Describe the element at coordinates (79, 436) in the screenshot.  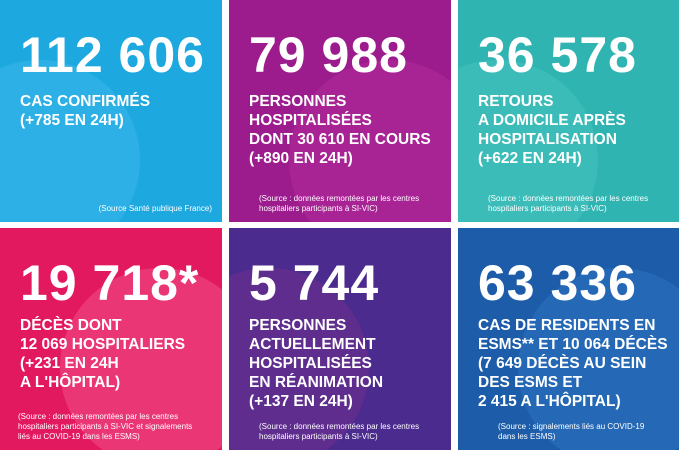
I see `source-line: liés au COVID-19 dans les ESMS)` at that location.